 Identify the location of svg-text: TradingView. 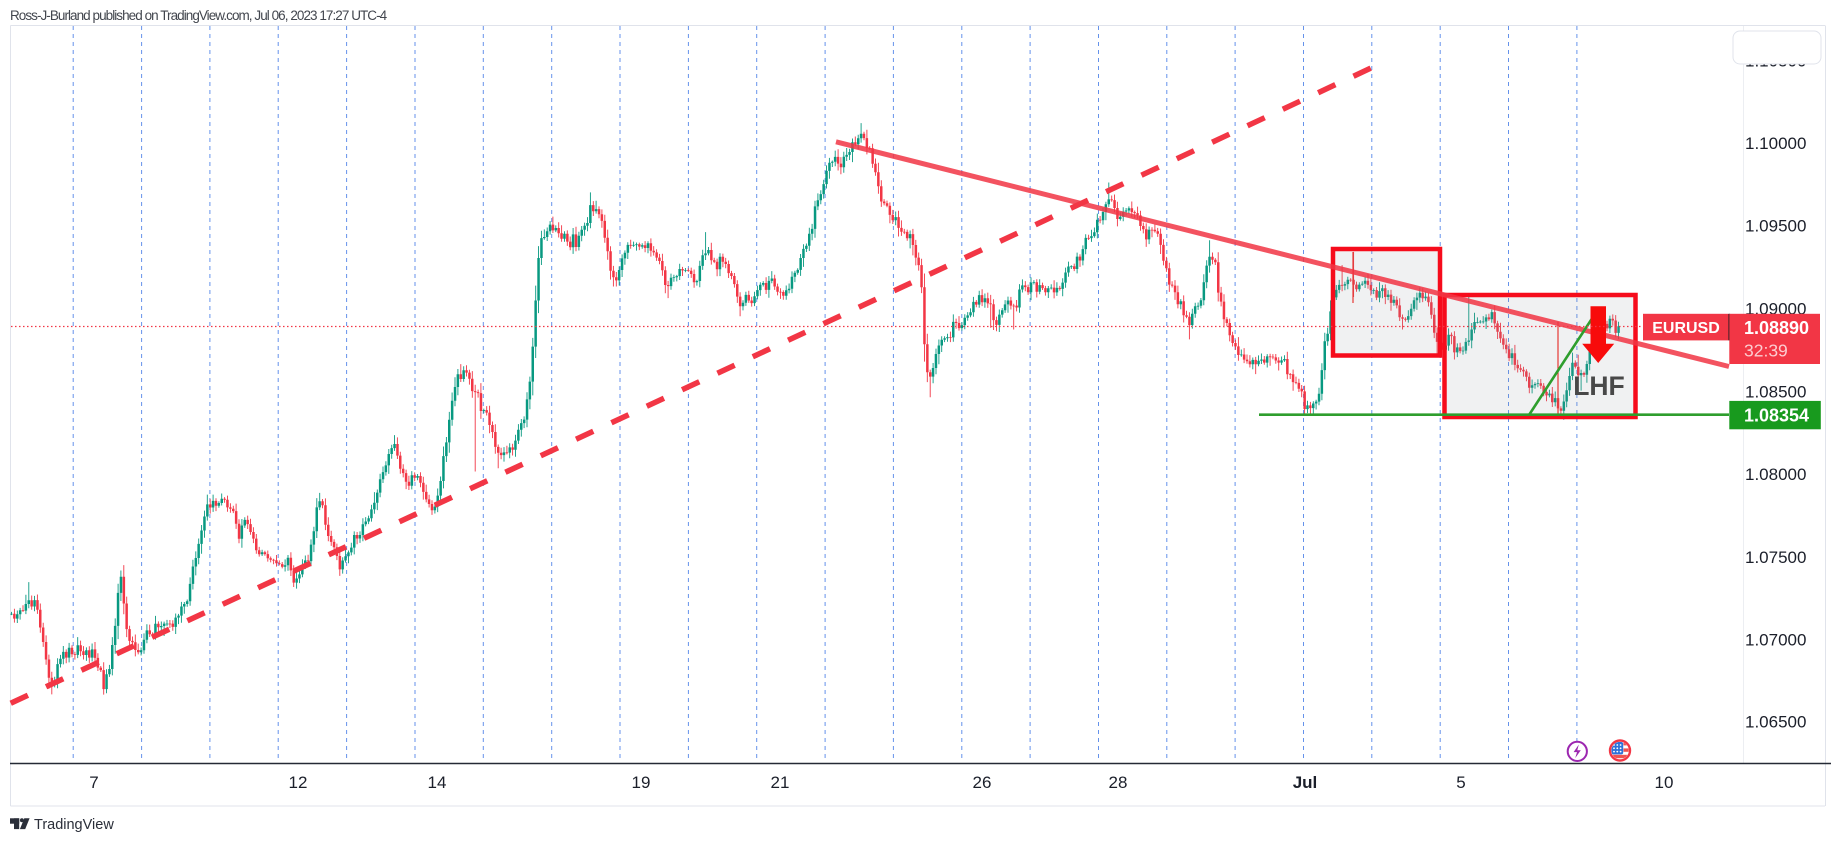
(74, 825).